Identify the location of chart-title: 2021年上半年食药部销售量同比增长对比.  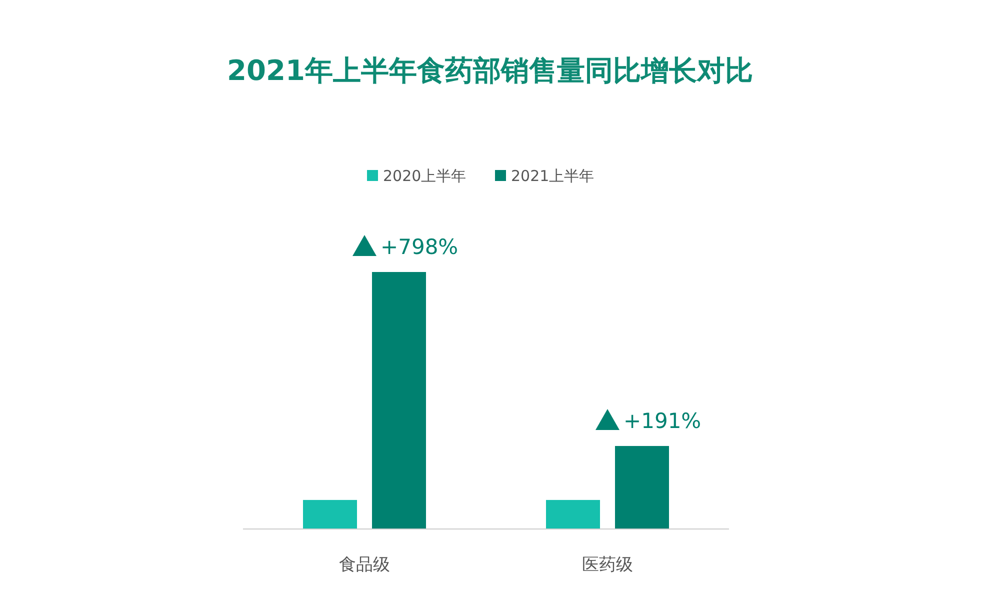
(490, 70).